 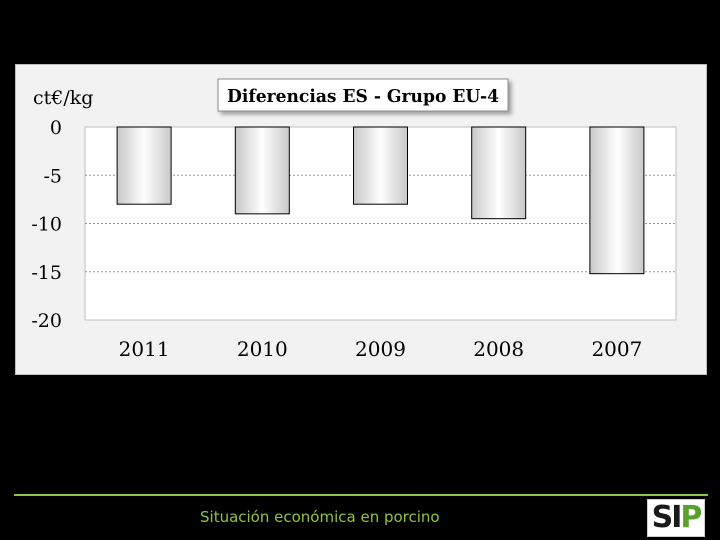 I want to click on y-tick-labels: 0 -5 -10 -15 -20, so click(x=46, y=224).